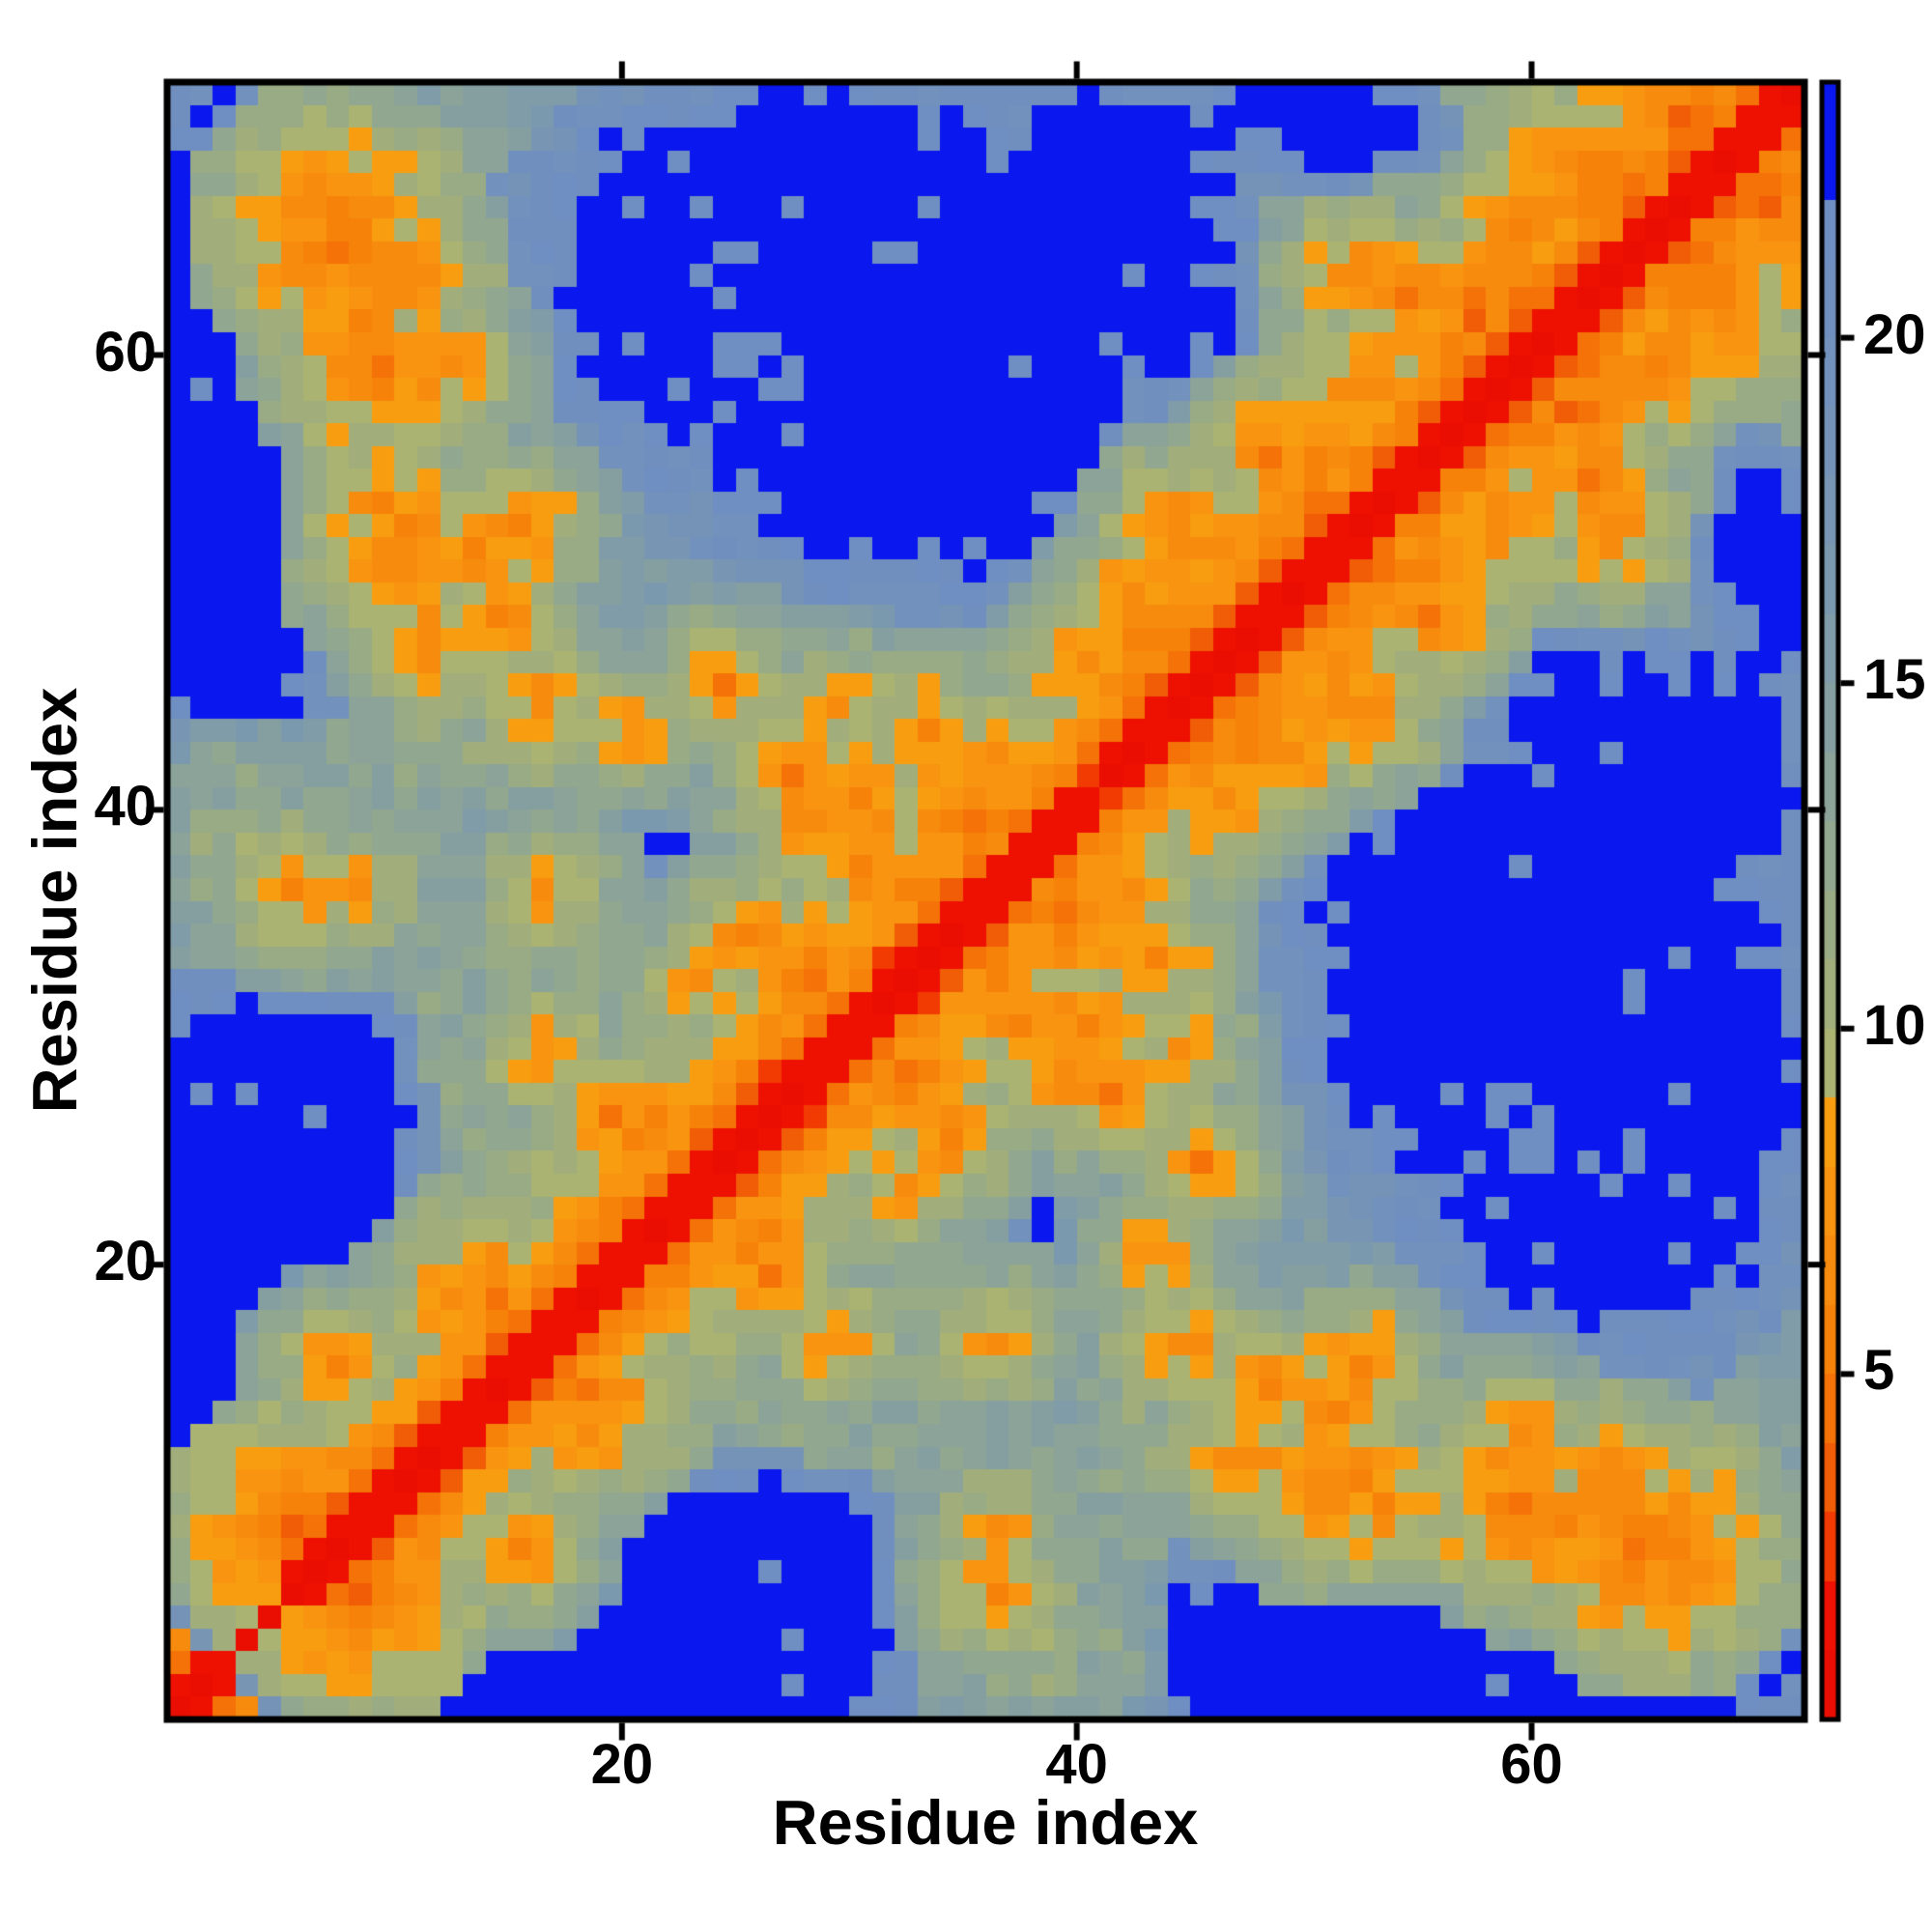 This screenshot has width=1932, height=1932. What do you see at coordinates (1894, 1025) in the screenshot?
I see `colorbar-tick-label: 10` at bounding box center [1894, 1025].